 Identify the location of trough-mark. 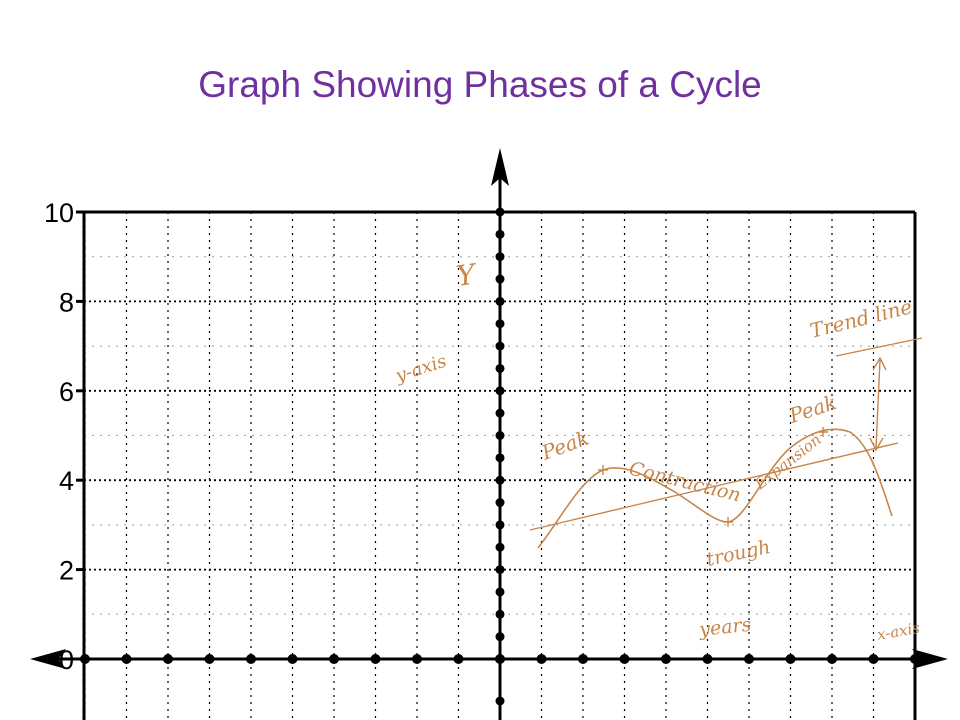
(728, 522).